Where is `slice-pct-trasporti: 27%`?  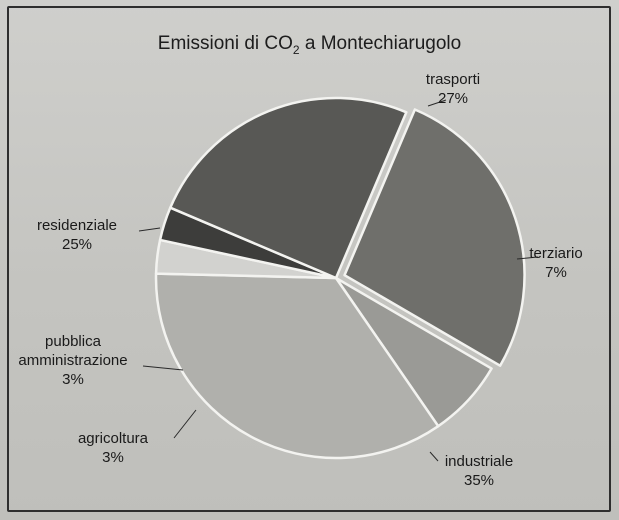
slice-pct-trasporti: 27% is located at coordinates (453, 98).